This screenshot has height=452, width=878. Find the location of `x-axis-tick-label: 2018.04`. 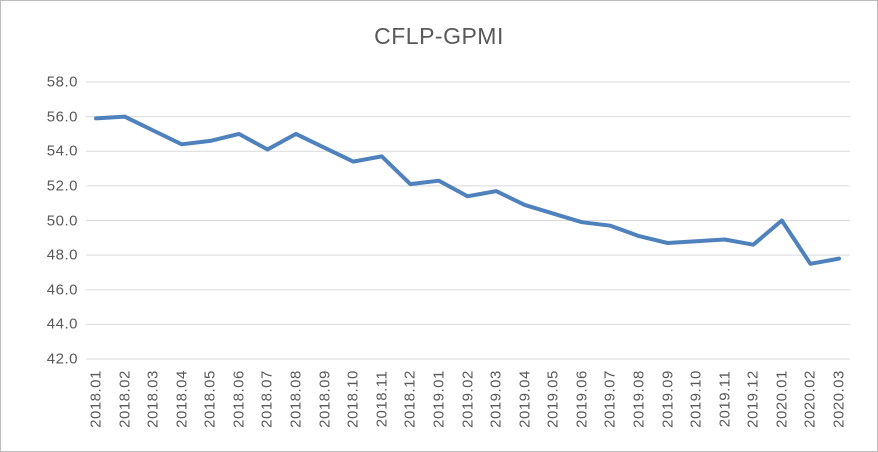

x-axis-tick-label: 2018.04 is located at coordinates (182, 399).